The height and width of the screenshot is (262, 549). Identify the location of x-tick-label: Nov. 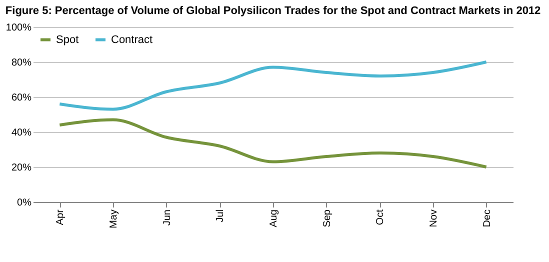
(434, 219).